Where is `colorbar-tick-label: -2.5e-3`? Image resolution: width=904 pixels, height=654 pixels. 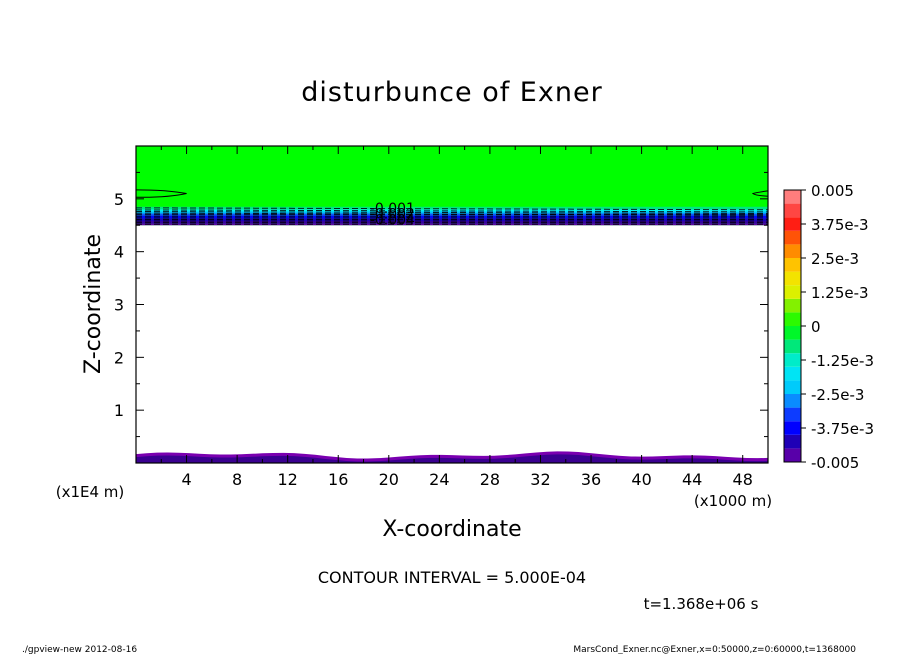 colorbar-tick-label: -2.5e-3 is located at coordinates (837, 395).